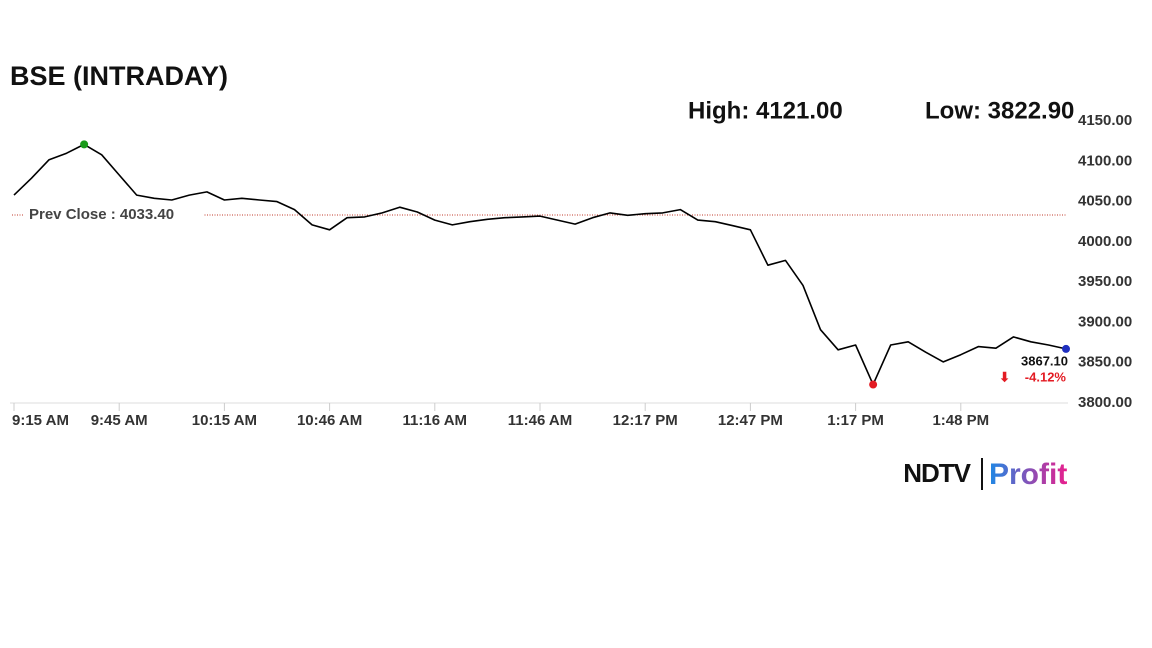  I want to click on x-tick-label: 1:48 PM, so click(960, 420).